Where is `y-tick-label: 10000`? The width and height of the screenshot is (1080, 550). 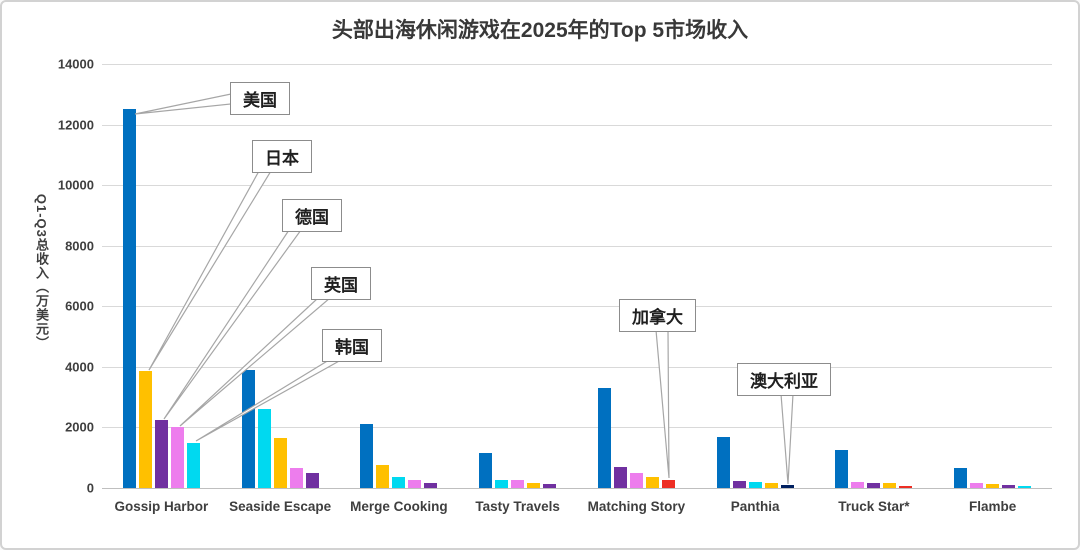 y-tick-label: 10000 is located at coordinates (75, 185).